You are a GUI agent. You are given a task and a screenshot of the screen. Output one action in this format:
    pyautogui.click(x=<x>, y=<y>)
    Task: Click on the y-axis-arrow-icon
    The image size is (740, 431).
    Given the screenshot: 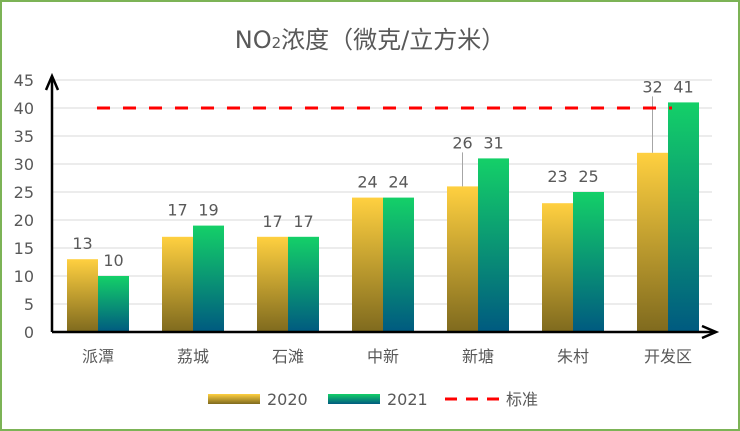 What is the action you would take?
    pyautogui.click(x=52, y=81)
    